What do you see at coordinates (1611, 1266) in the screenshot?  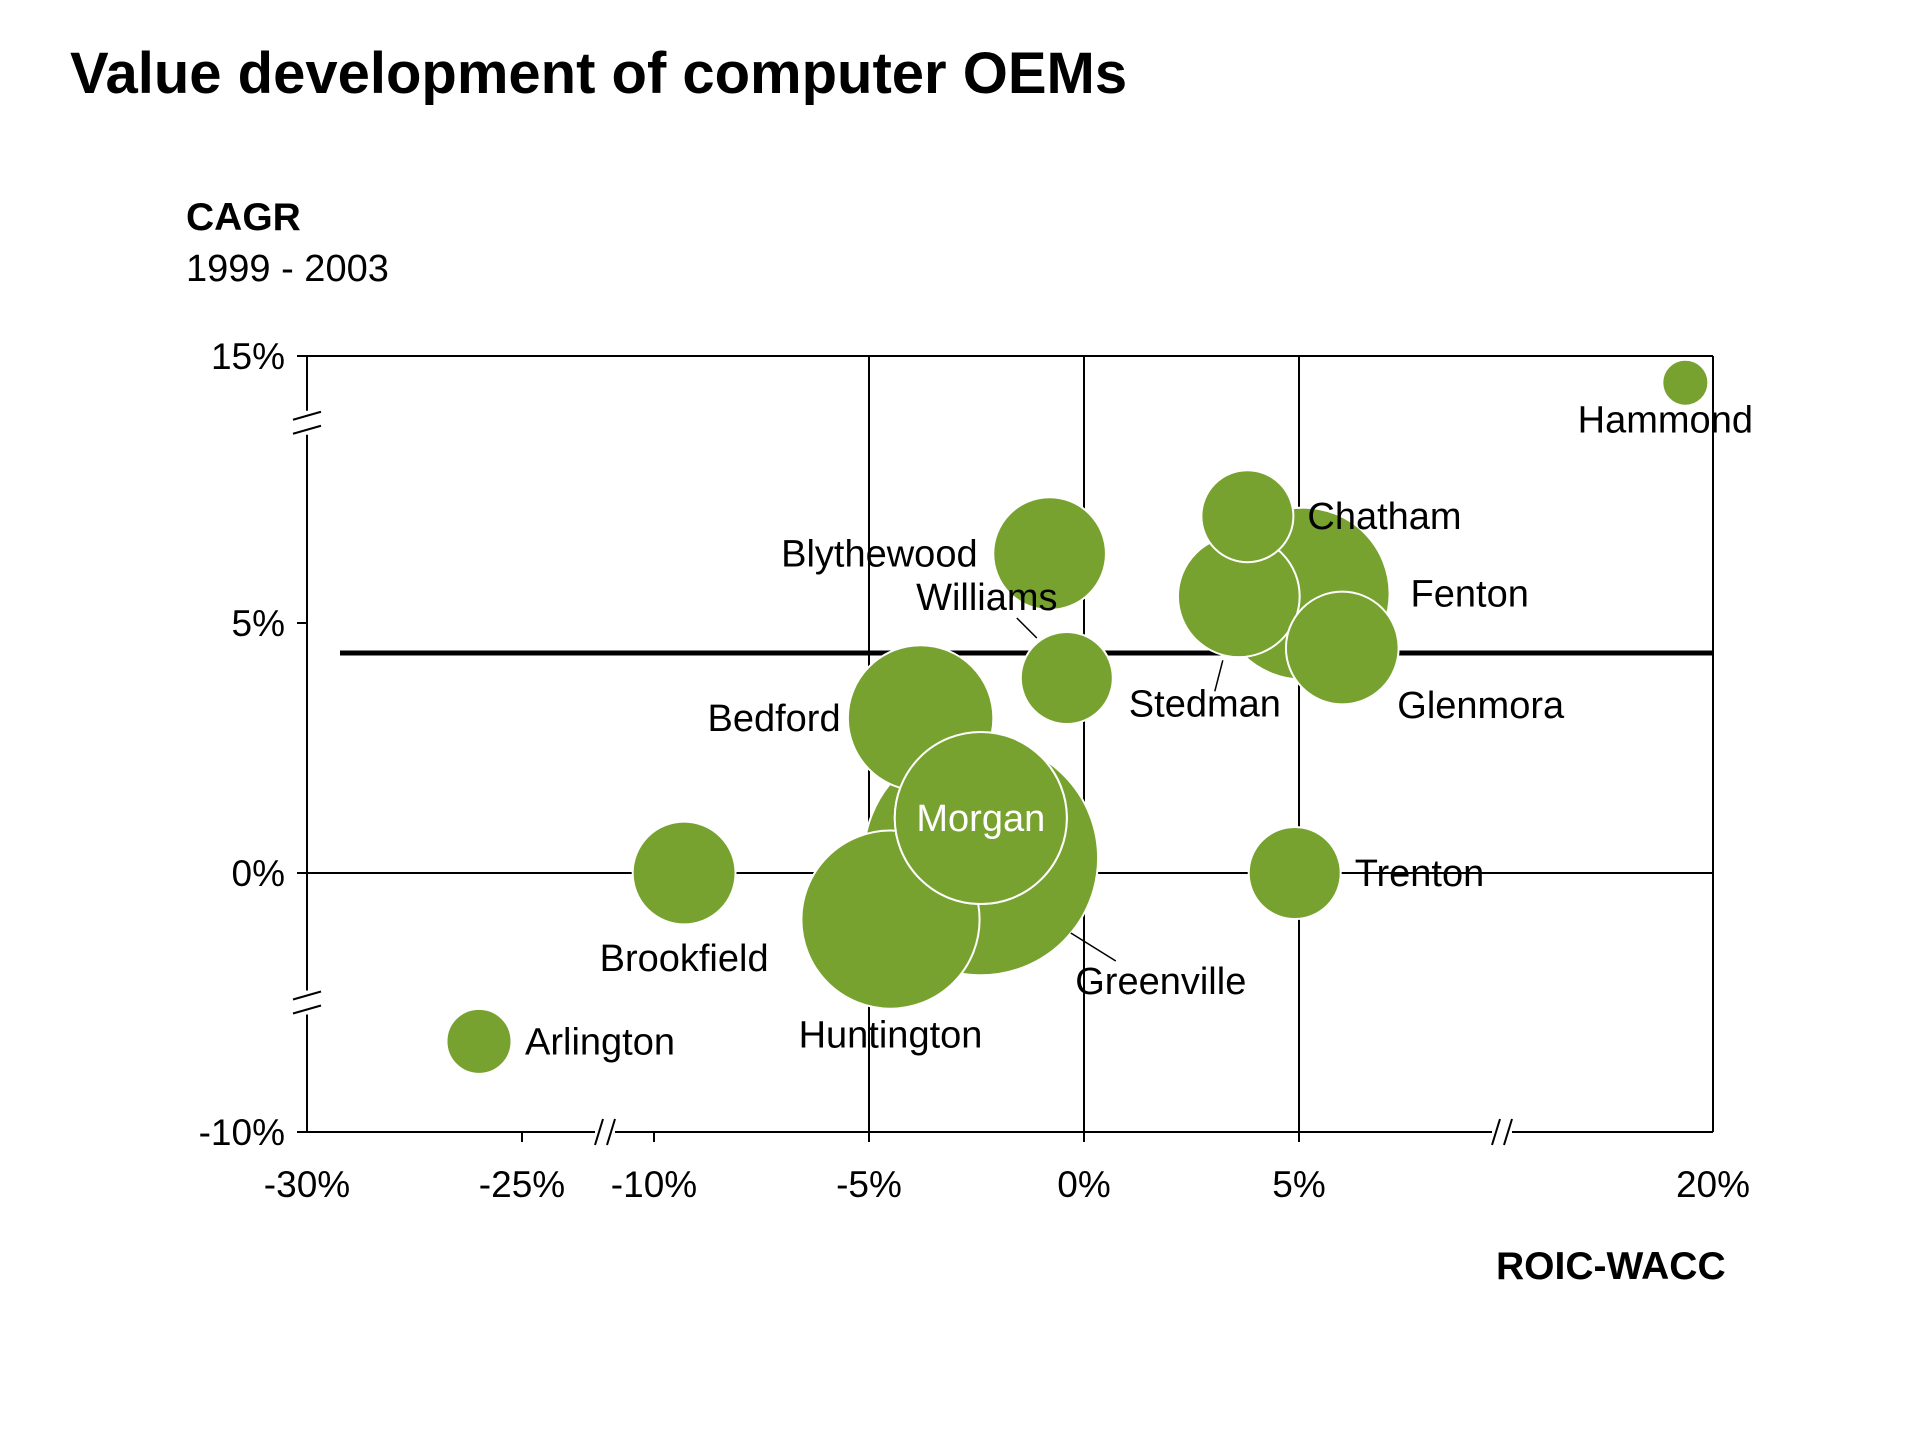 I see `x-axis-label: ROIC-WACC` at bounding box center [1611, 1266].